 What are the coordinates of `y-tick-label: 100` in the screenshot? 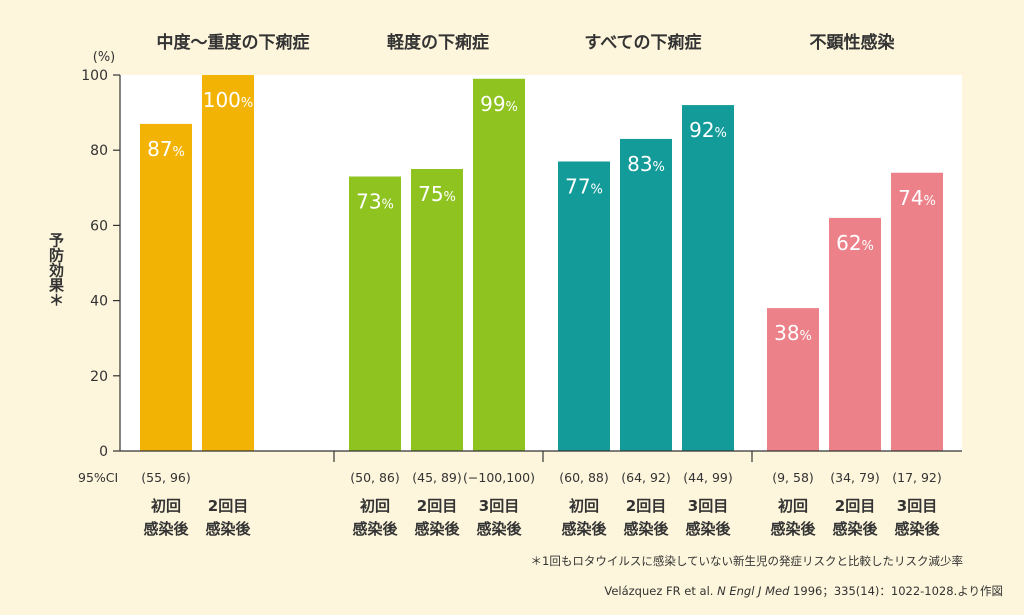 It's located at (94, 76).